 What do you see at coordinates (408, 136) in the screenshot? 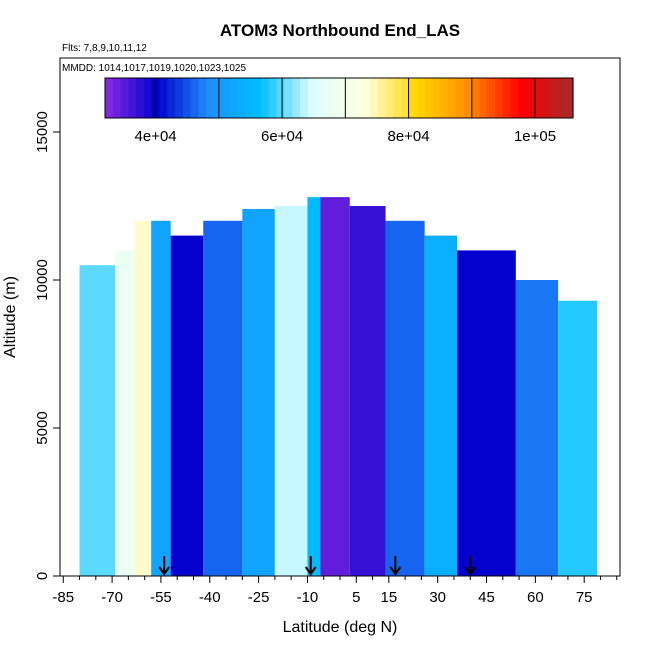
I see `colorbar-tick-label: 8e+04` at bounding box center [408, 136].